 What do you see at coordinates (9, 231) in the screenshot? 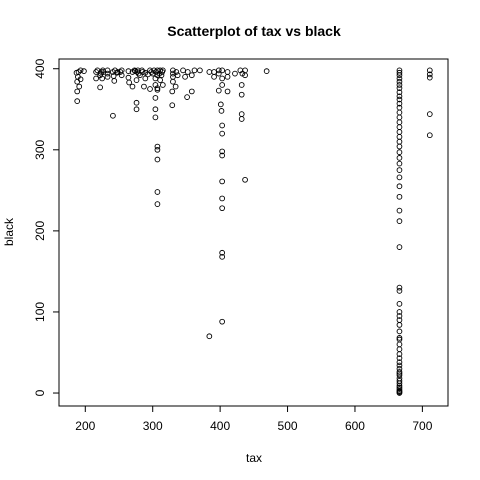
I see `y-axis-label: black` at bounding box center [9, 231].